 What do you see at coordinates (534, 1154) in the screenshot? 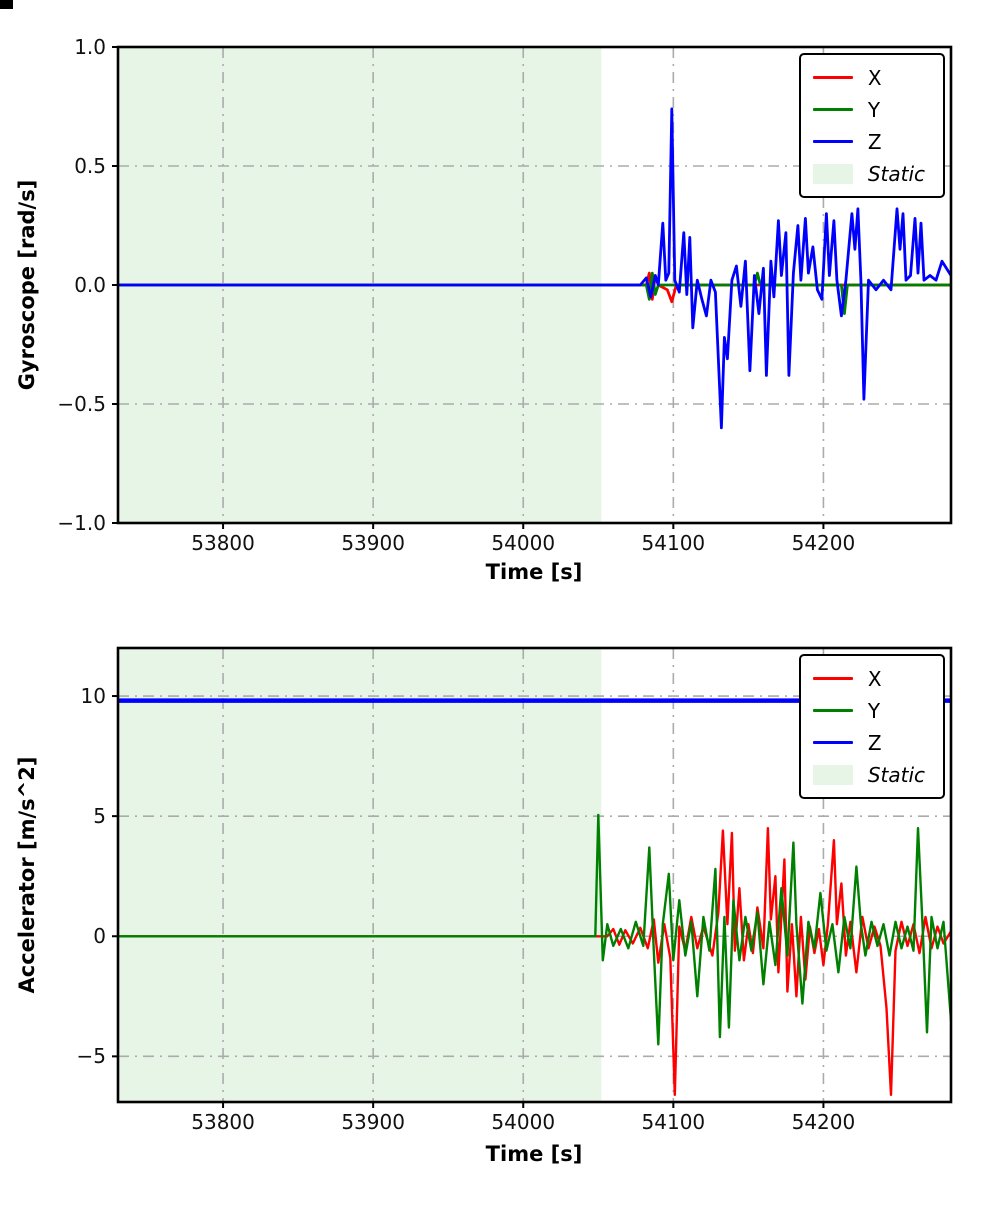
I see `accelerator-x-axis-label: Time [s]` at bounding box center [534, 1154].